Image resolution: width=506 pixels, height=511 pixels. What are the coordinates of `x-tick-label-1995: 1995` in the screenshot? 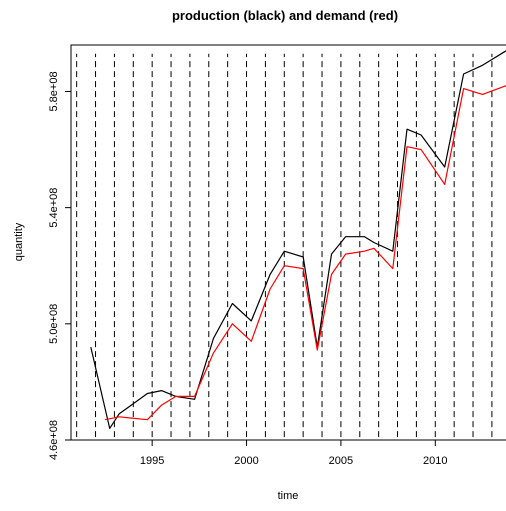 It's located at (152, 461).